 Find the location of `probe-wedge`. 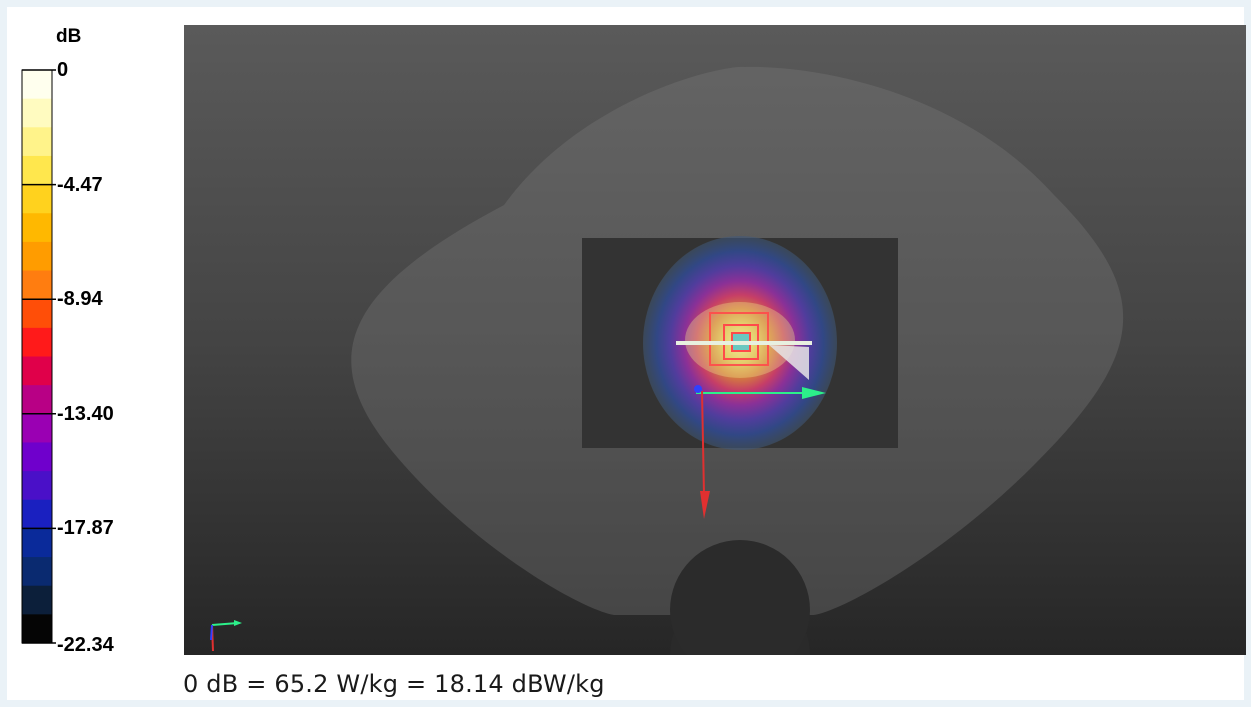

probe-wedge is located at coordinates (789, 362).